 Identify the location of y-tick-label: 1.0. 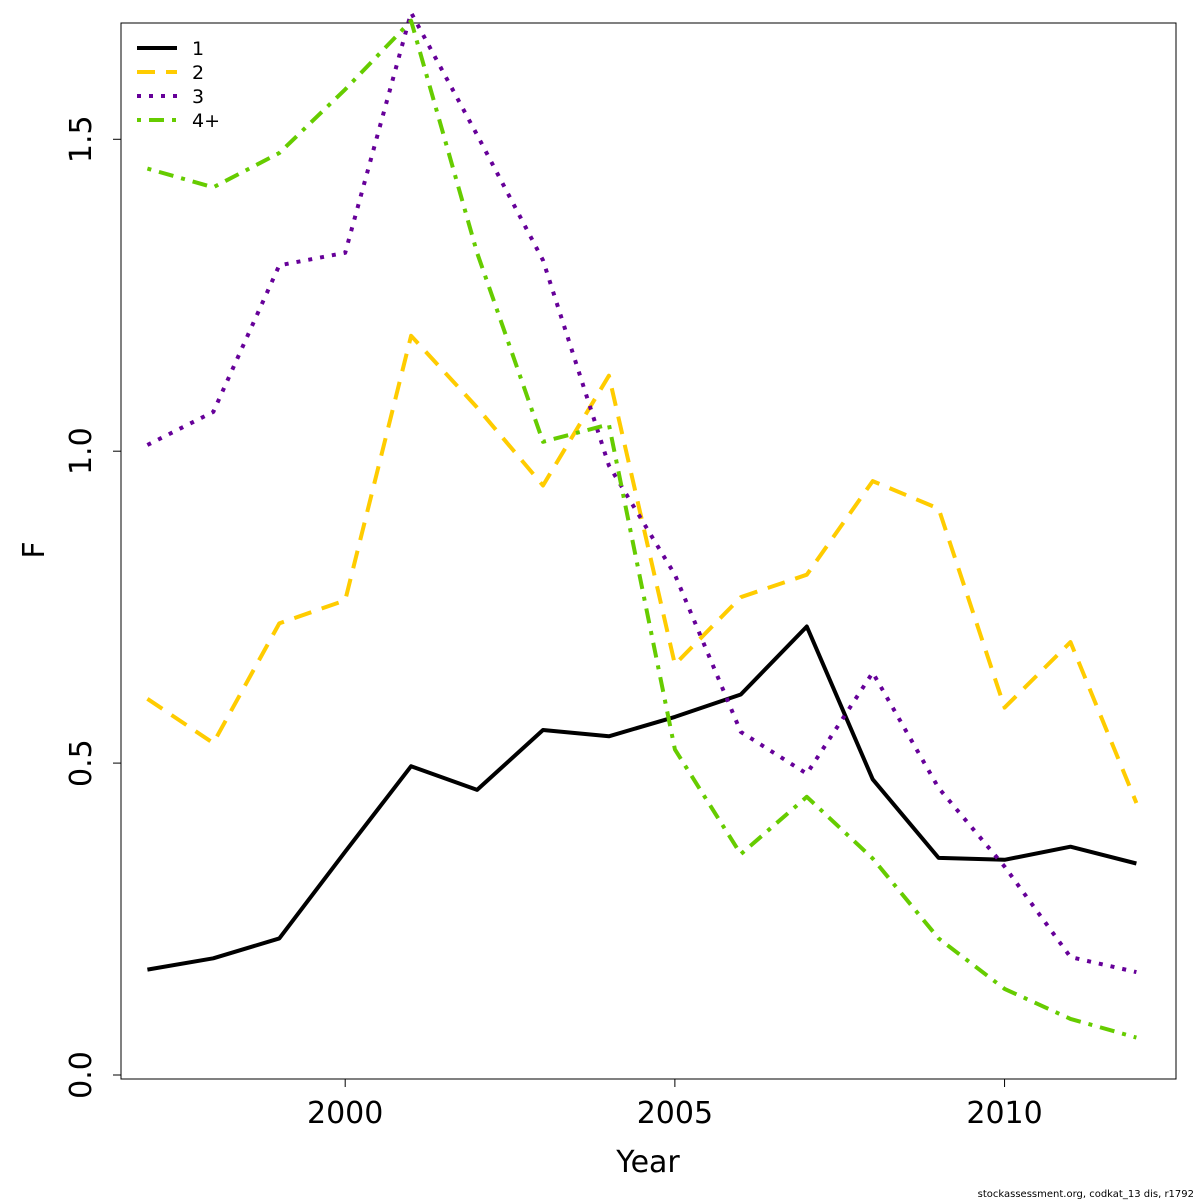
(81, 451).